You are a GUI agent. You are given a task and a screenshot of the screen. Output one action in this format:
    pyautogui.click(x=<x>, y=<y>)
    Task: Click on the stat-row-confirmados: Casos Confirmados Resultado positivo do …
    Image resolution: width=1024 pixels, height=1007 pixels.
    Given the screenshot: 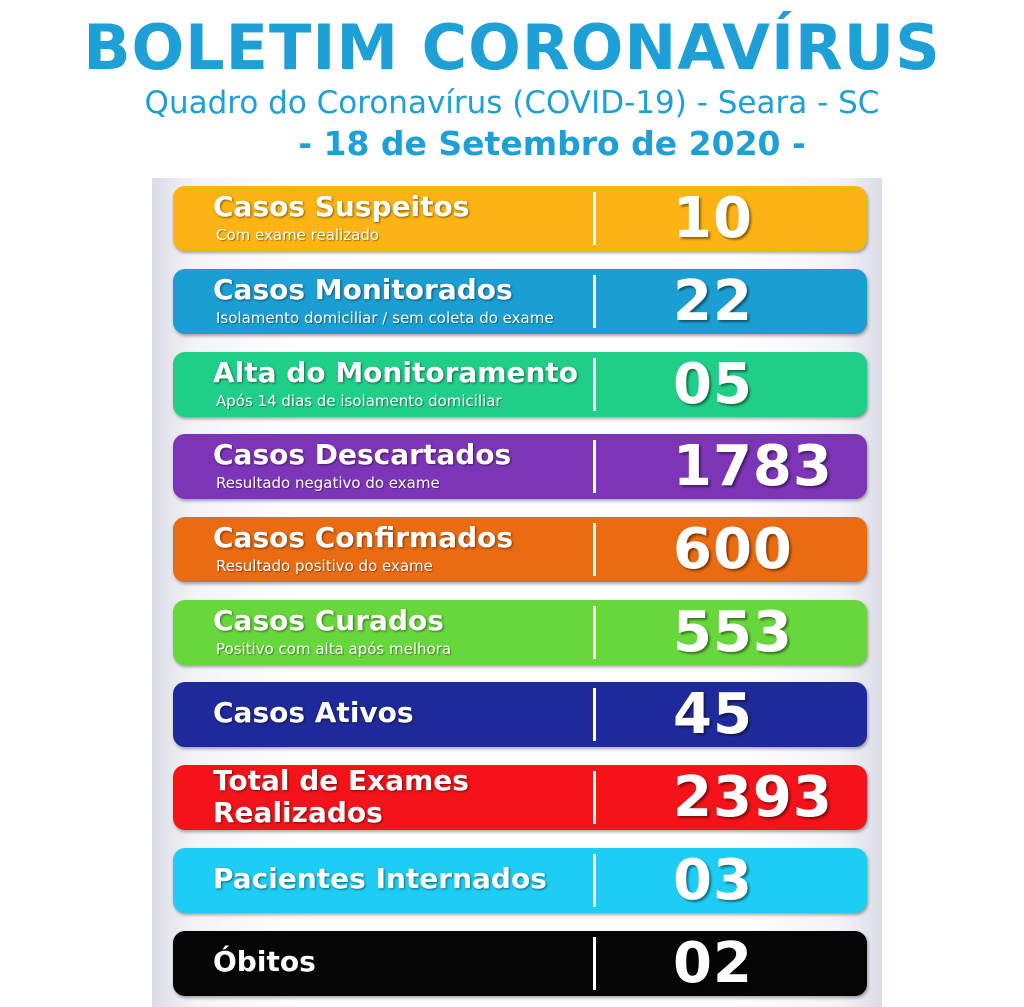 What is the action you would take?
    pyautogui.click(x=520, y=549)
    